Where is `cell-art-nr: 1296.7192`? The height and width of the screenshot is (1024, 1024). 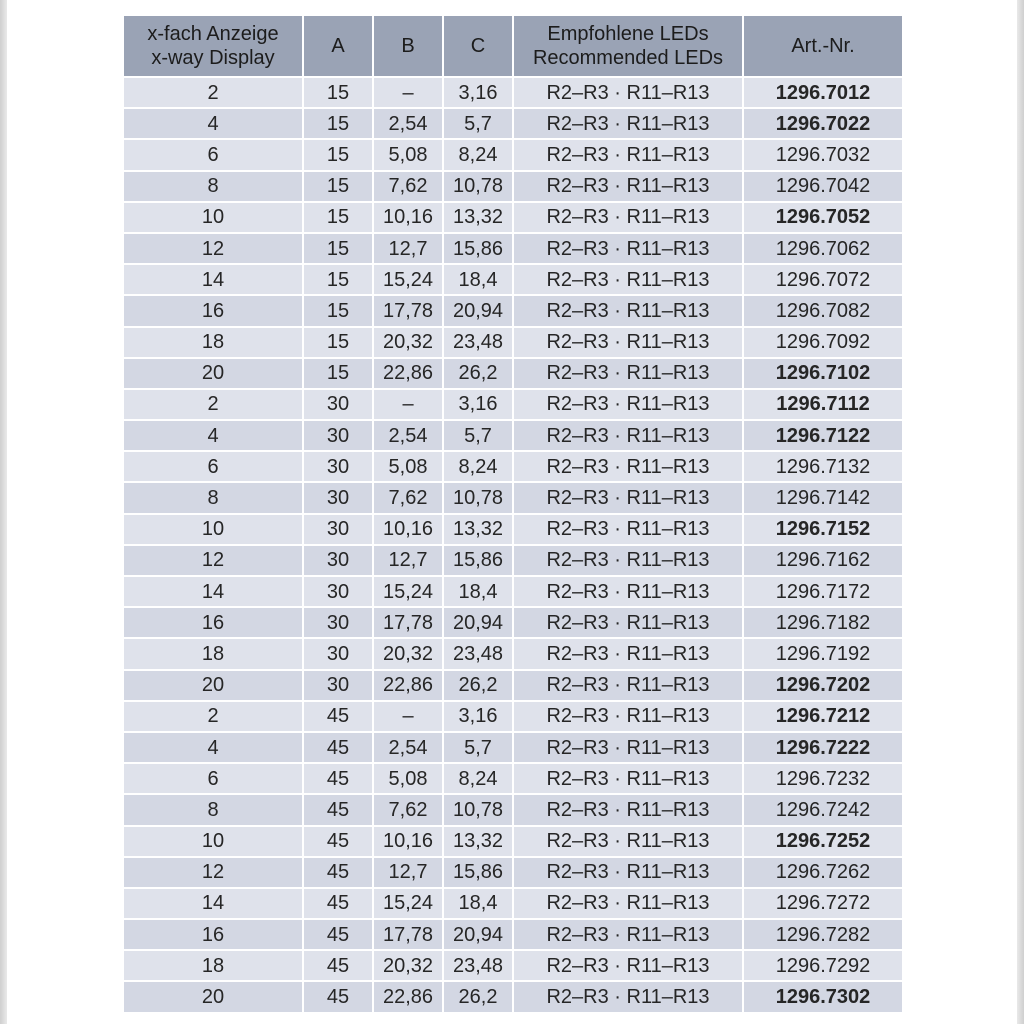 cell-art-nr: 1296.7192 is located at coordinates (823, 654).